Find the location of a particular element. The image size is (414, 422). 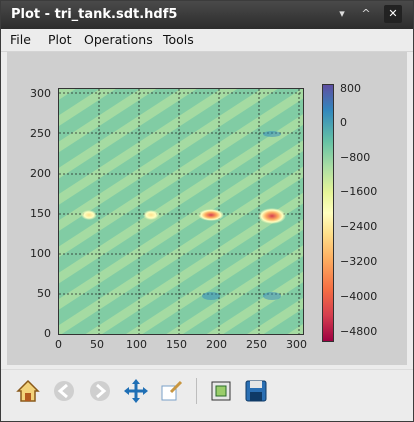

menu-file: File is located at coordinates (20, 39).